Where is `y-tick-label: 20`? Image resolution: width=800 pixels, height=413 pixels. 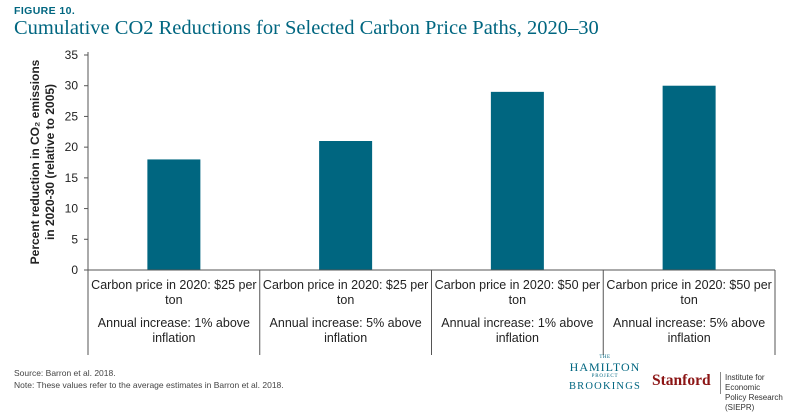 y-tick-label: 20 is located at coordinates (72, 147).